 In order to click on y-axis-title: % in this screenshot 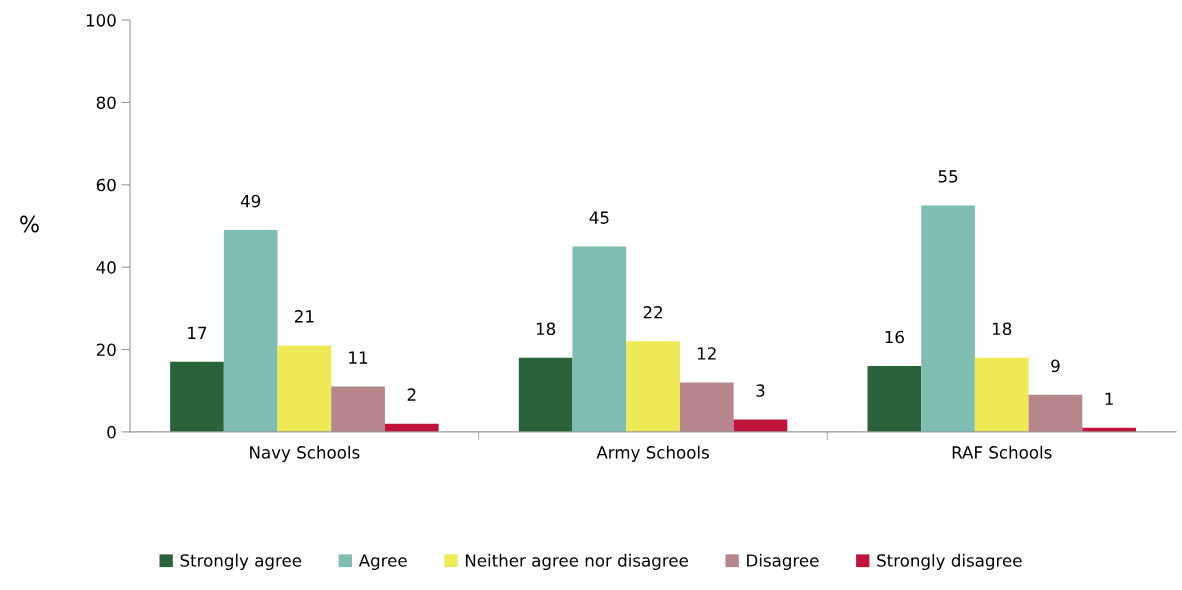, I will do `click(29, 224)`.